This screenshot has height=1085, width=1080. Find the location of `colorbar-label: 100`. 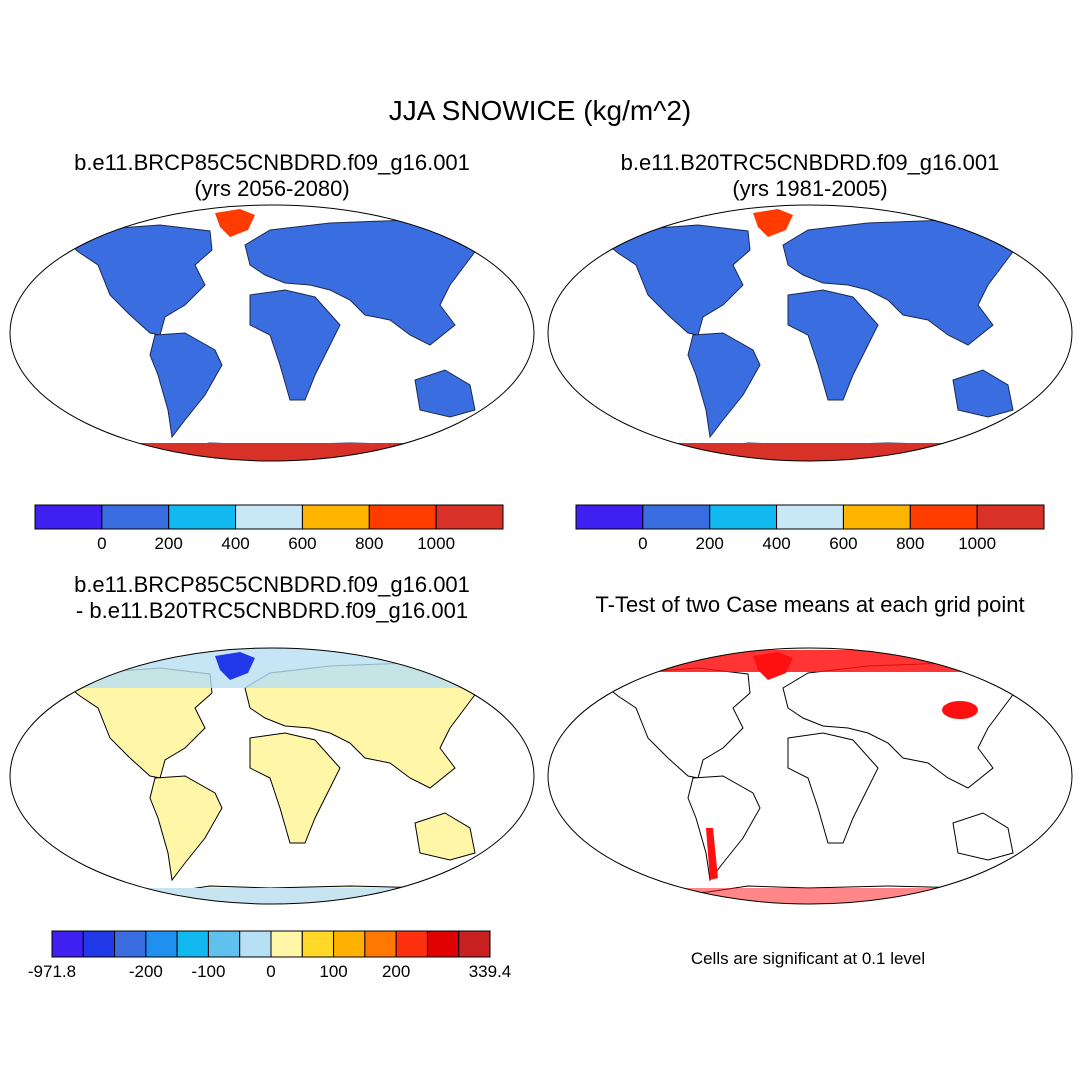

colorbar-label: 100 is located at coordinates (333, 971).